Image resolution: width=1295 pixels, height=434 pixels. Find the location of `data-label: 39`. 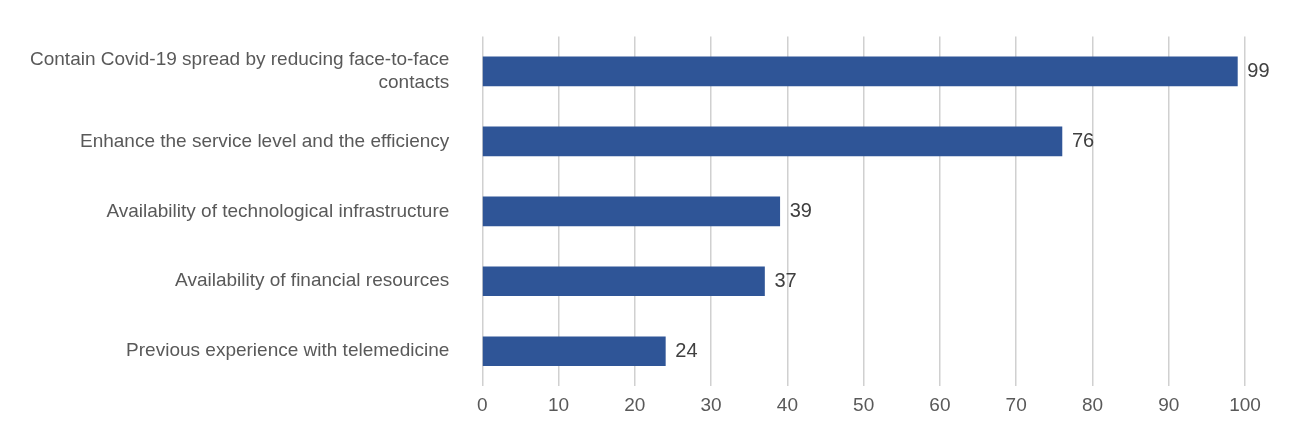

data-label: 39 is located at coordinates (800, 209).